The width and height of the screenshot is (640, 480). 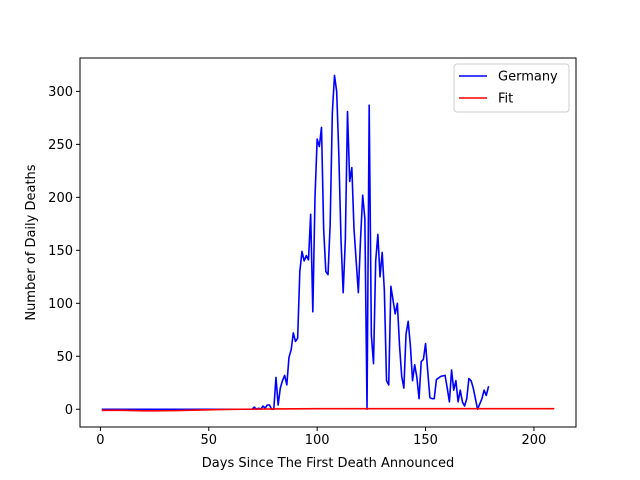 What do you see at coordinates (60, 304) in the screenshot?
I see `y-tick-label: 100` at bounding box center [60, 304].